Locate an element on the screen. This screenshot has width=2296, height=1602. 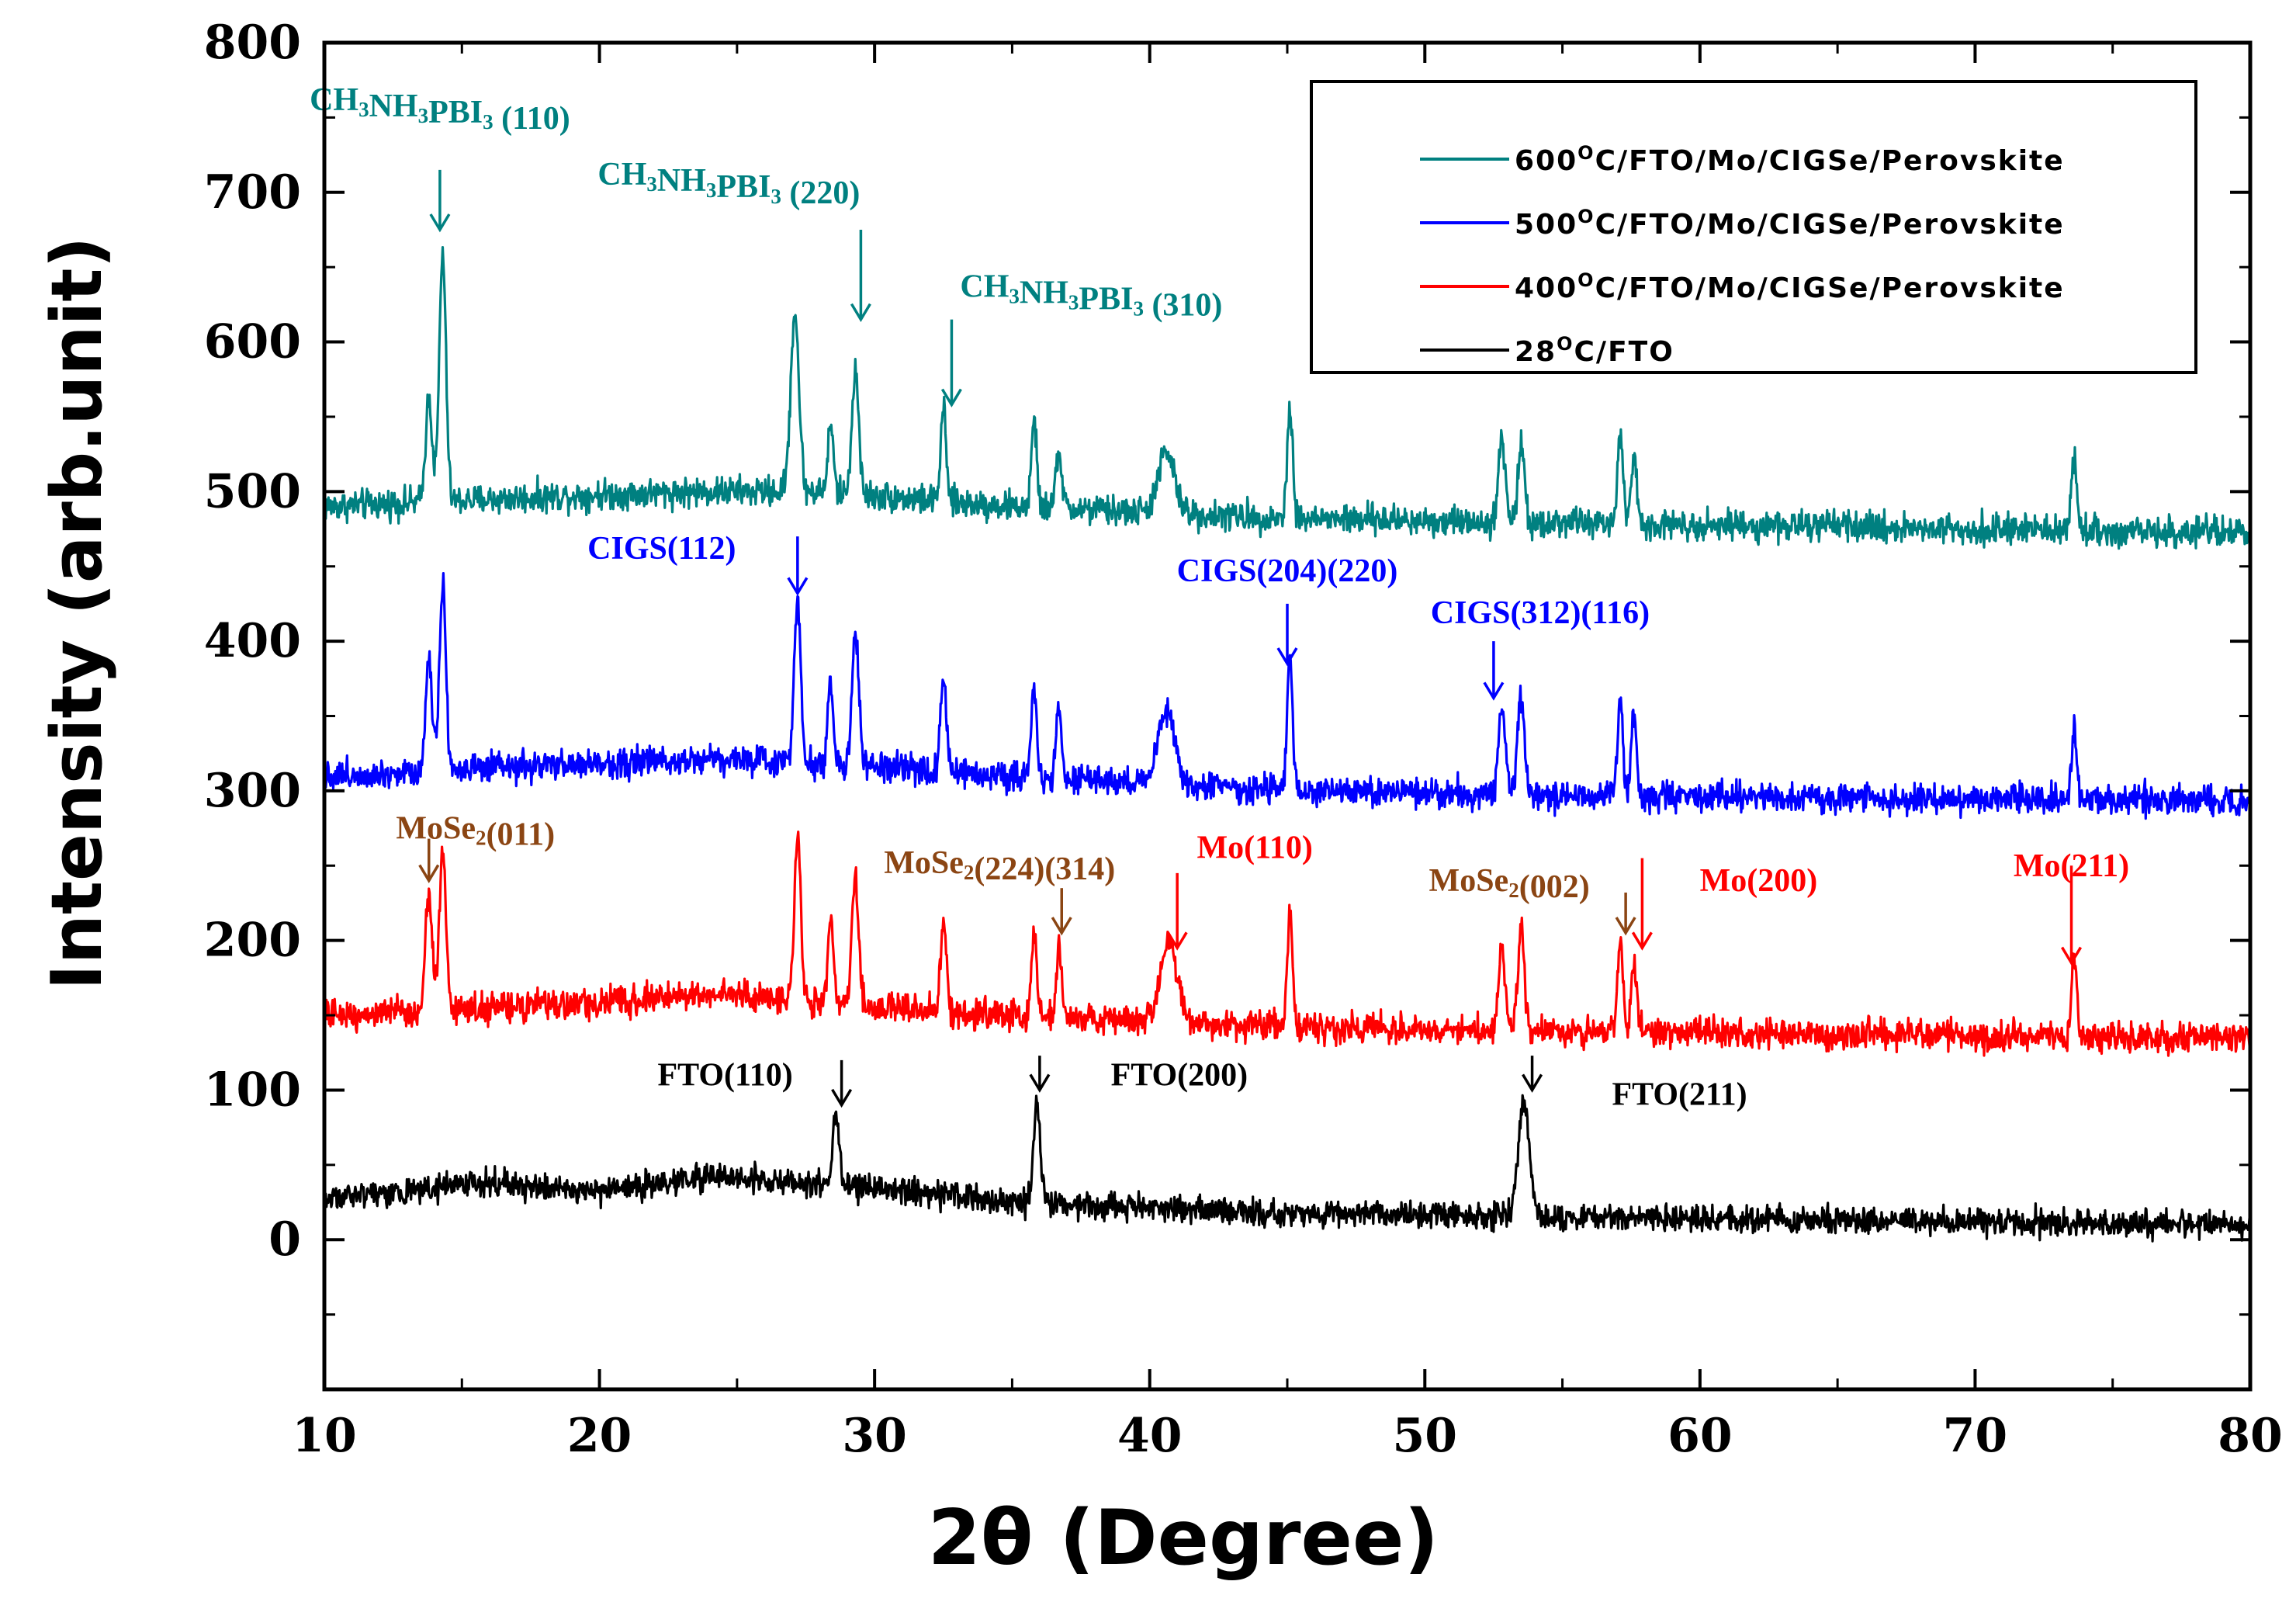
annotation-label: CIGS(312)(116) is located at coordinates (1541, 613).